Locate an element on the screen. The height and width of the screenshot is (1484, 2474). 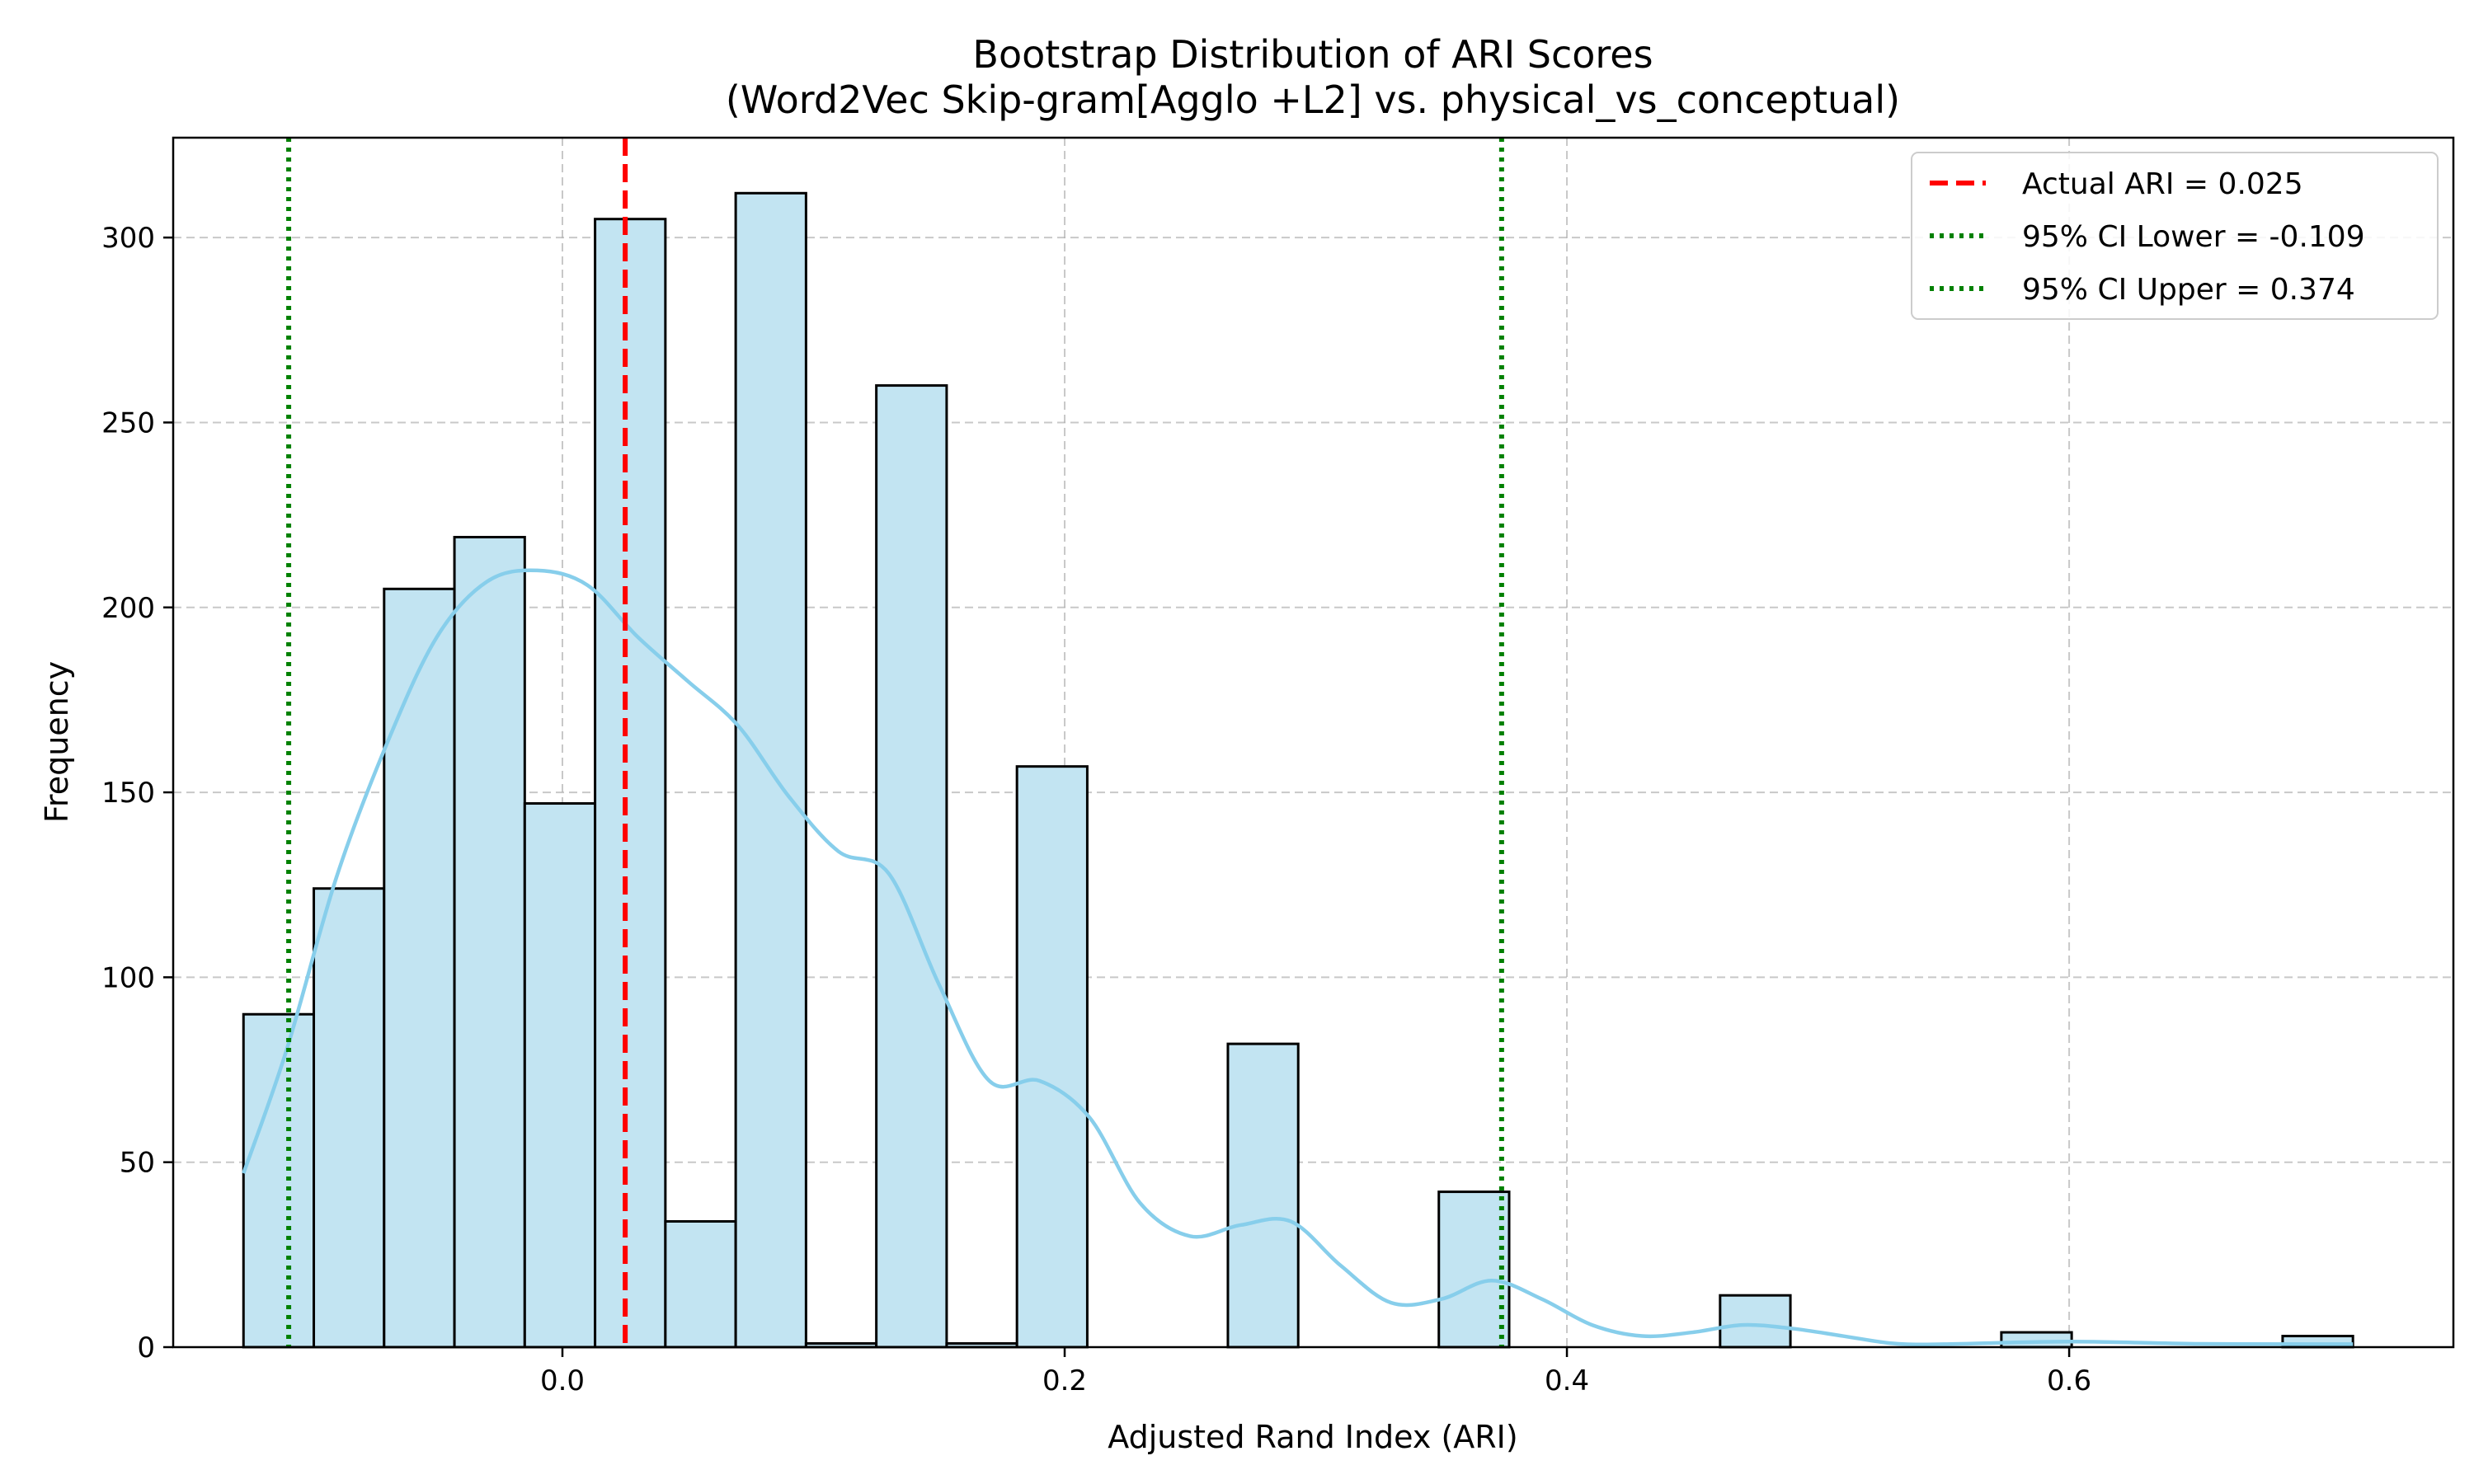
y-tick-label: 0 is located at coordinates (146, 1347).